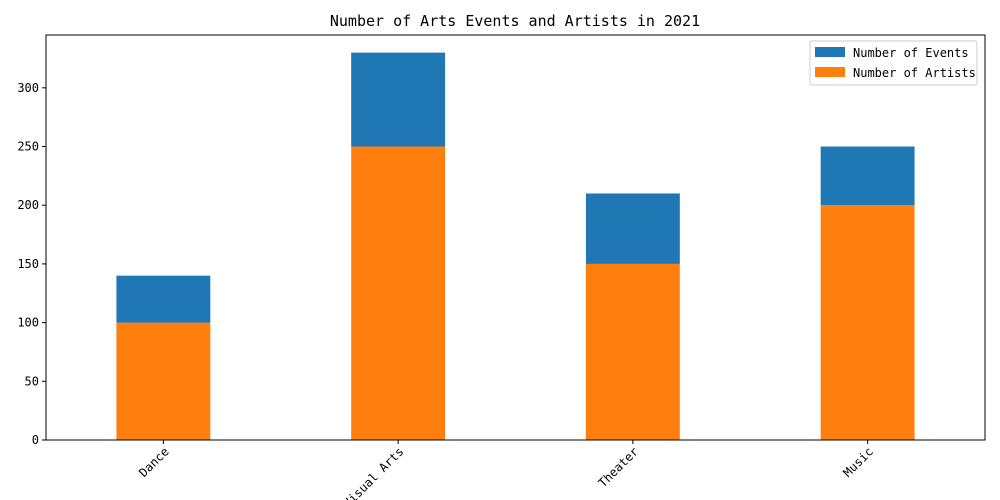 The height and width of the screenshot is (500, 1000). What do you see at coordinates (28, 147) in the screenshot?
I see `y-tick-label: 250` at bounding box center [28, 147].